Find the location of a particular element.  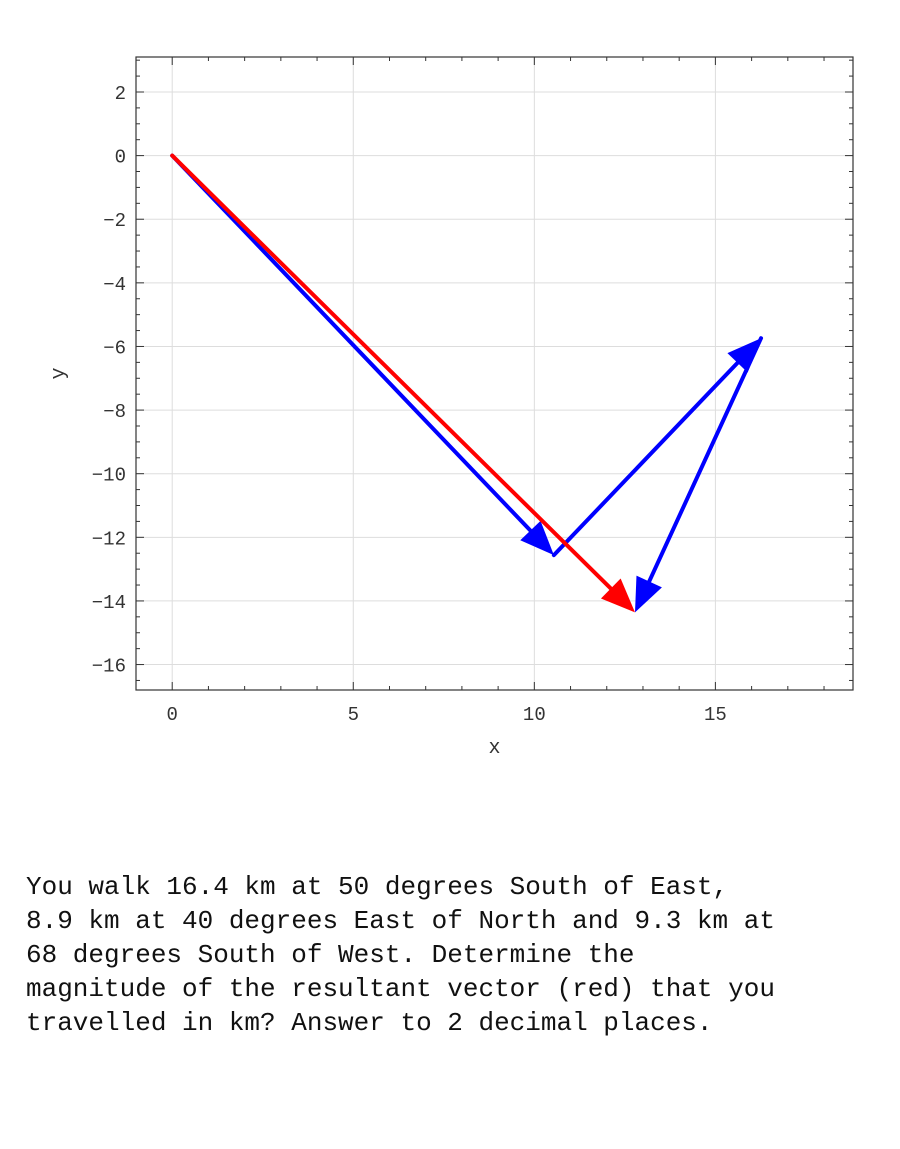

y-tick-label: −16 is located at coordinates (109, 667).